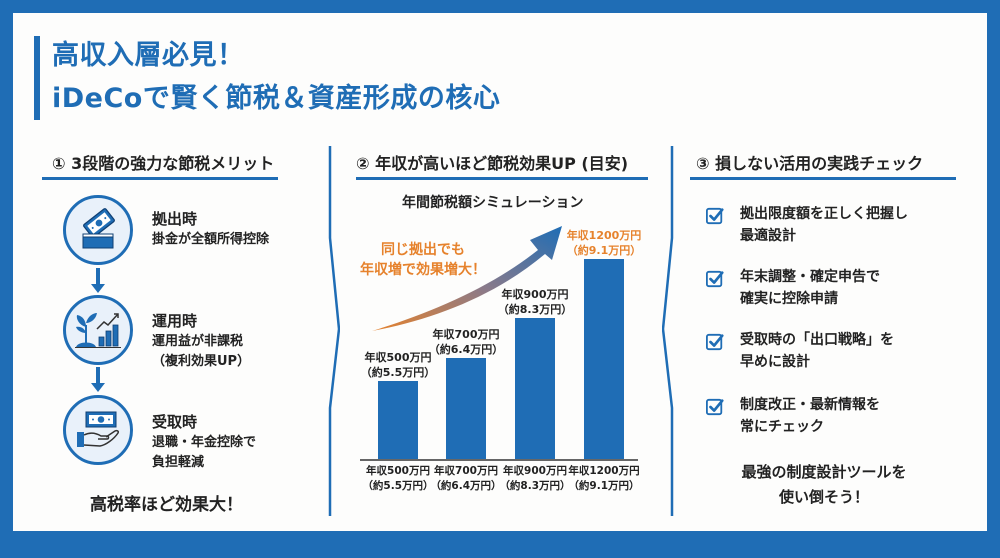  I want to click on step-invest-desc-1: 運用益が非課税, so click(198, 341).